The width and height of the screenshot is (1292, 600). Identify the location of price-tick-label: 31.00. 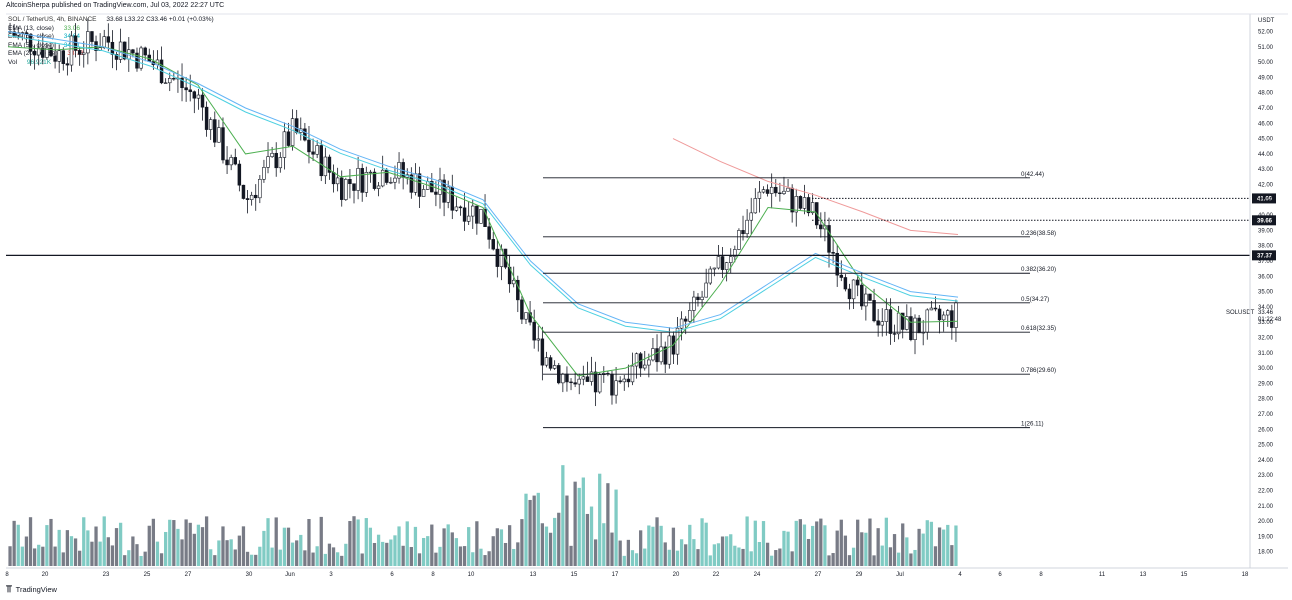
(1266, 354).